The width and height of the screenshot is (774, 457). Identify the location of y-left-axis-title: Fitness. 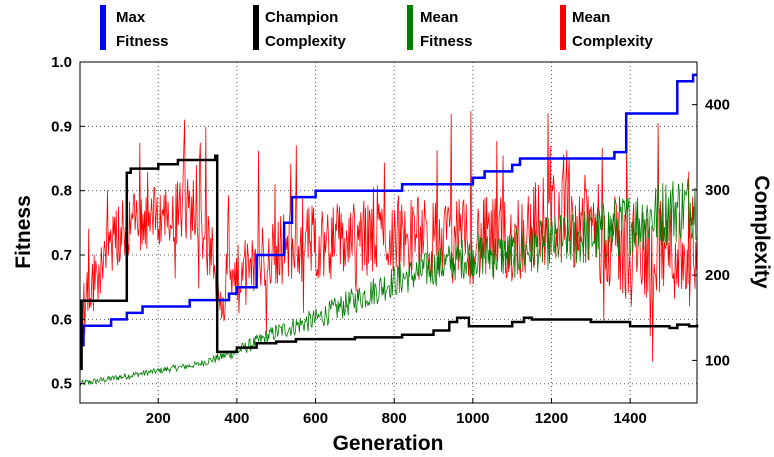
(23, 232).